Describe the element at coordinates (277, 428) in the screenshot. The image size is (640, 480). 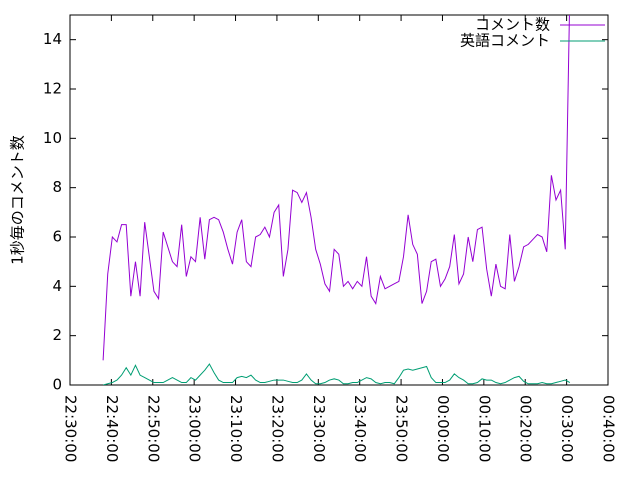
I see `x-tick-label: 23:20:00` at that location.